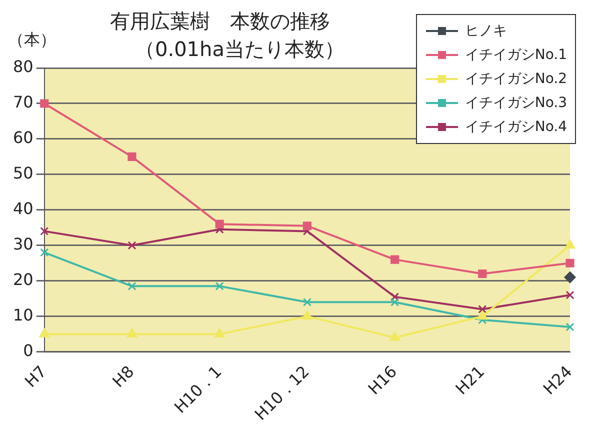  Describe the element at coordinates (23, 138) in the screenshot. I see `y-tick-label: 60` at that location.